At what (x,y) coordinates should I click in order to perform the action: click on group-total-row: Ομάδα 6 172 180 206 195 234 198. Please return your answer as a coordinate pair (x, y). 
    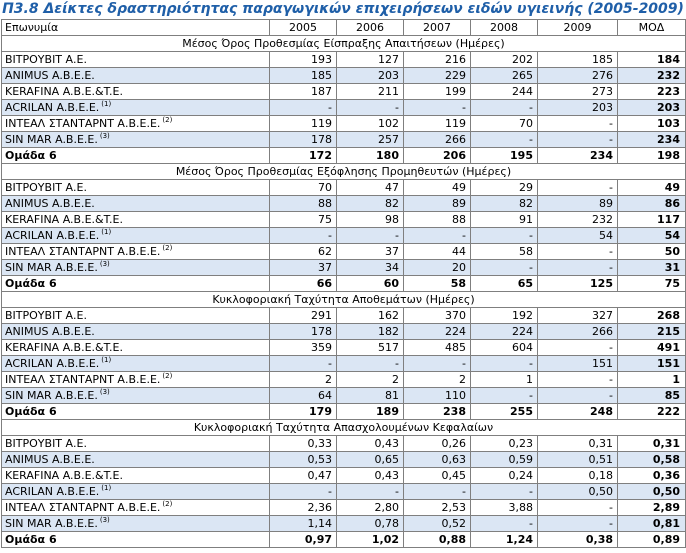
    Looking at the image, I should click on (343, 155).